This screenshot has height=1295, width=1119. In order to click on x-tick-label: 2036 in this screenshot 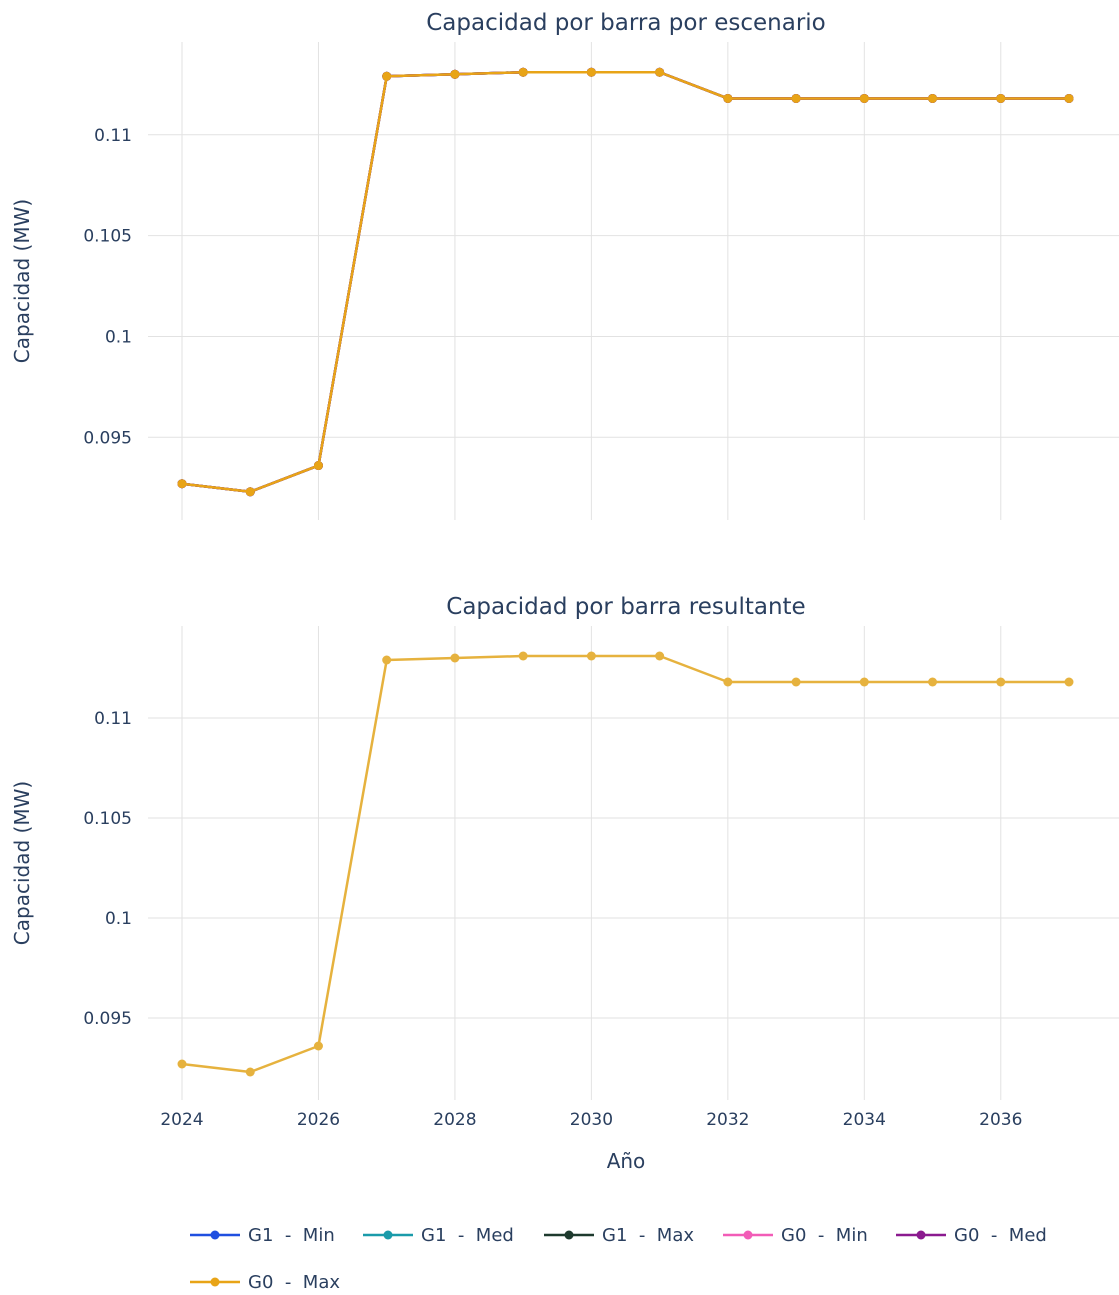, I will do `click(1000, 1120)`.